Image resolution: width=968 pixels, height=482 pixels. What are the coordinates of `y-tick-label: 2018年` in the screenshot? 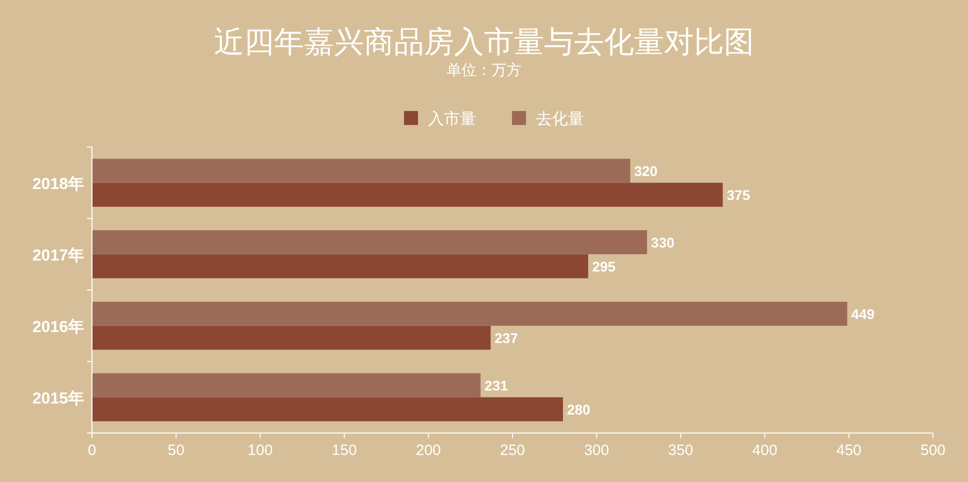 It's located at (58, 183).